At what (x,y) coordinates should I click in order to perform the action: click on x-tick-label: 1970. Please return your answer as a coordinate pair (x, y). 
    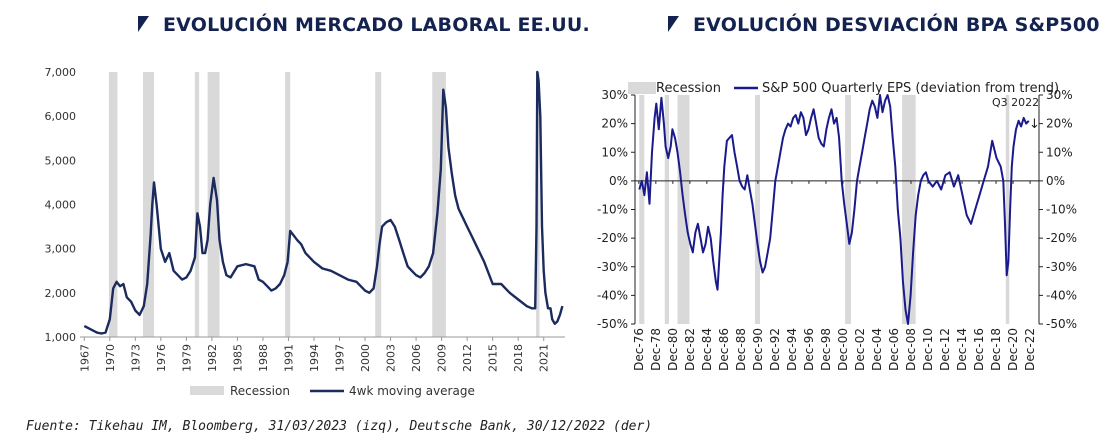
    Looking at the image, I should click on (110, 358).